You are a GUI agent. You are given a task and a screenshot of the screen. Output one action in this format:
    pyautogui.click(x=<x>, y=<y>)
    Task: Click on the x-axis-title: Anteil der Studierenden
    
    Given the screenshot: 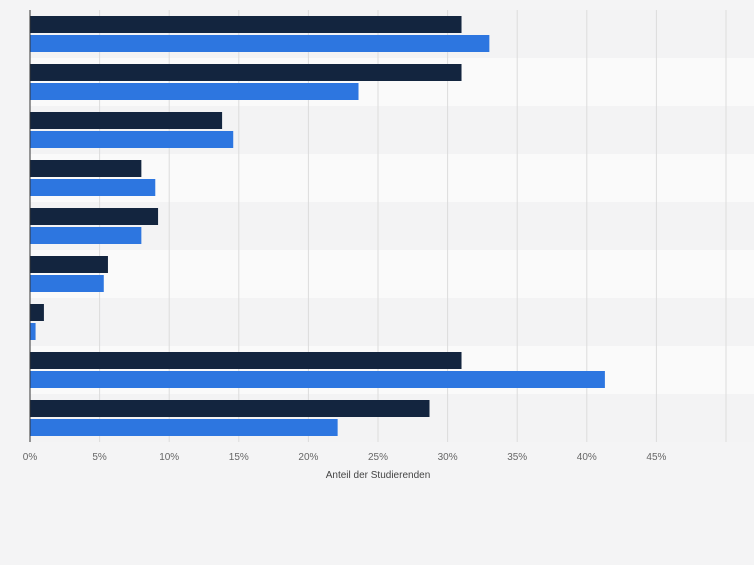 What is the action you would take?
    pyautogui.click(x=378, y=475)
    